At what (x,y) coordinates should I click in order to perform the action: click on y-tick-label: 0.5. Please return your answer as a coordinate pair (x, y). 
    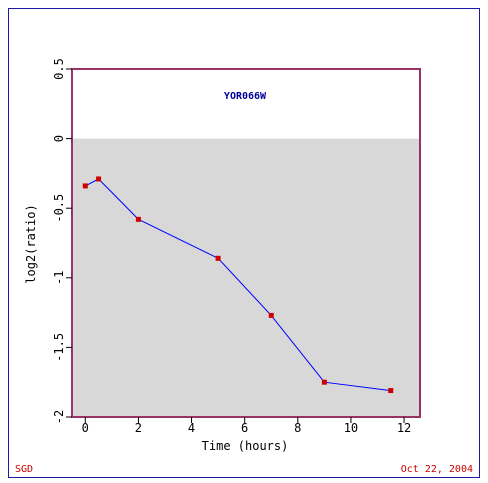
    Looking at the image, I should click on (59, 69).